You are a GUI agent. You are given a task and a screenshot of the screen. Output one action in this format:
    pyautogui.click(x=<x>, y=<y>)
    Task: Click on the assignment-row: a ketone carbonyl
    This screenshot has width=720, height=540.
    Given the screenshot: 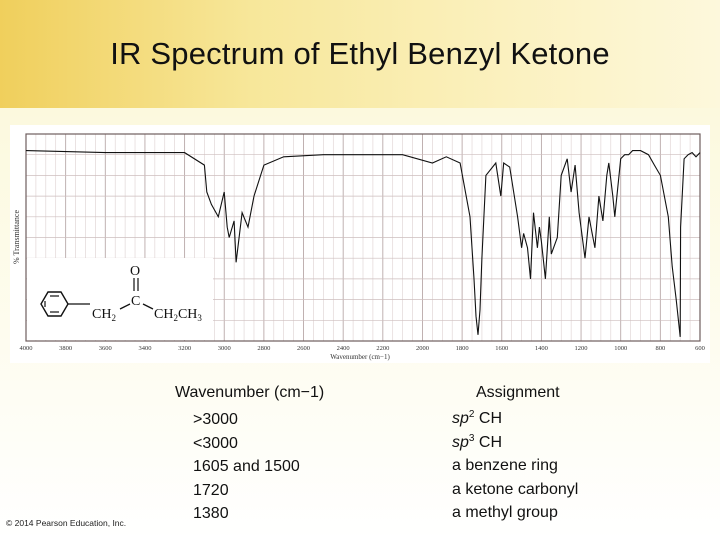 What is the action you would take?
    pyautogui.click(x=515, y=490)
    